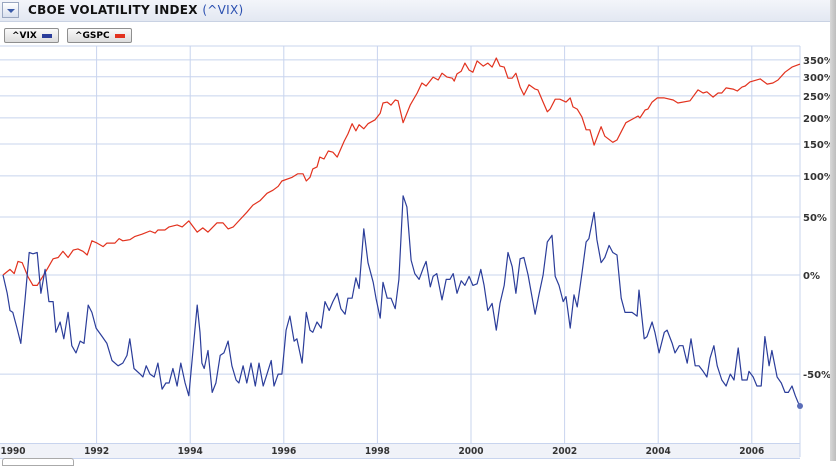  What do you see at coordinates (815, 218) in the screenshot?
I see `y-tick-label: 50%` at bounding box center [815, 218].